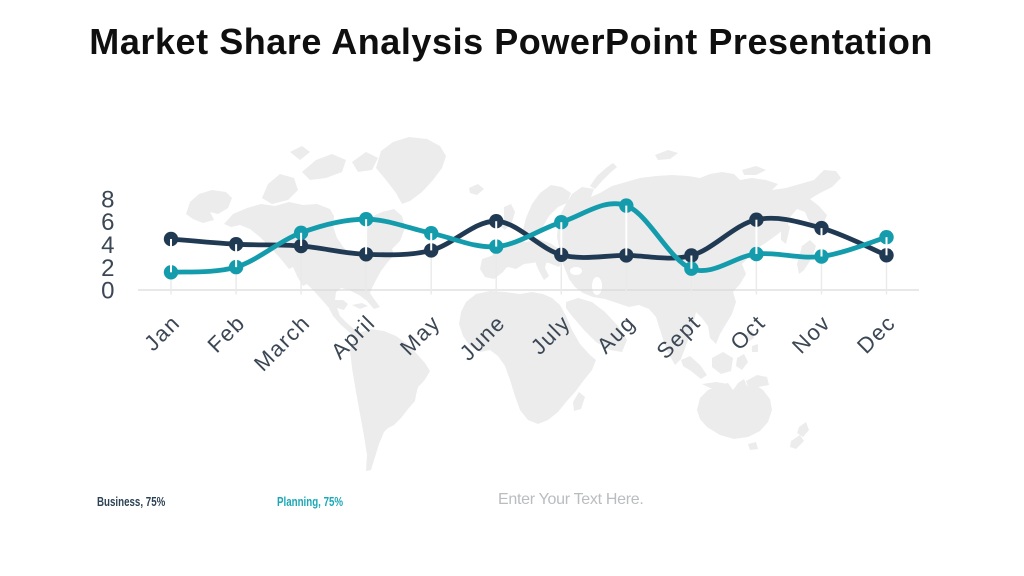 The height and width of the screenshot is (576, 1024). What do you see at coordinates (226, 334) in the screenshot?
I see `svg-text: Feb` at bounding box center [226, 334].